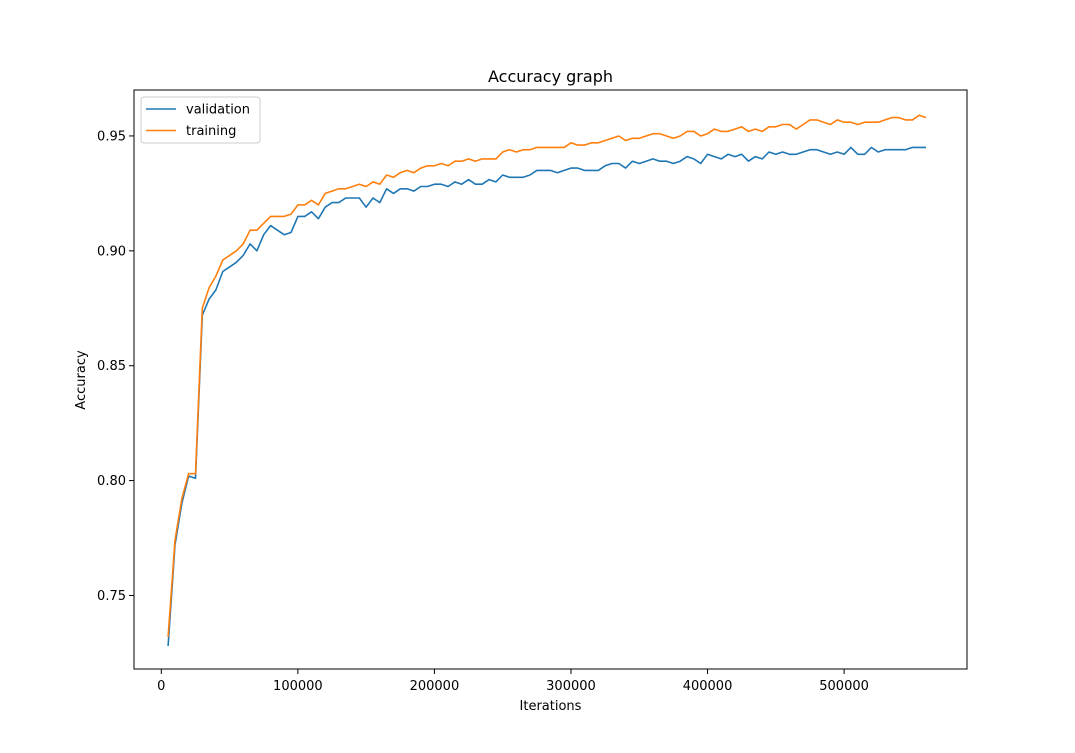  I want to click on x-tick-label: 100000, so click(298, 686).